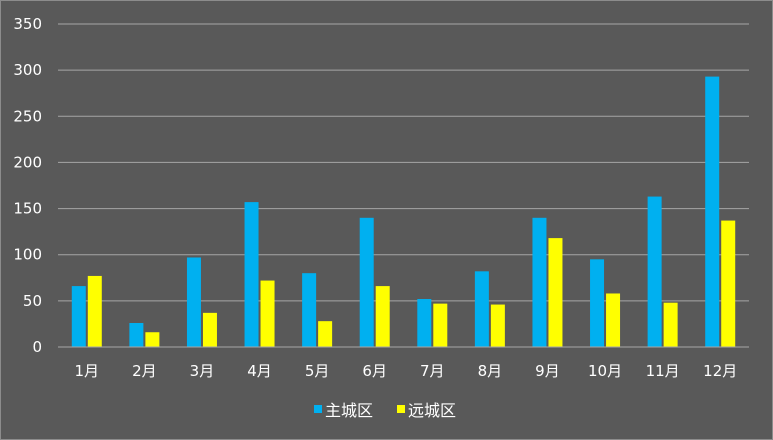  I want to click on y-tick-label: 0, so click(37, 347).